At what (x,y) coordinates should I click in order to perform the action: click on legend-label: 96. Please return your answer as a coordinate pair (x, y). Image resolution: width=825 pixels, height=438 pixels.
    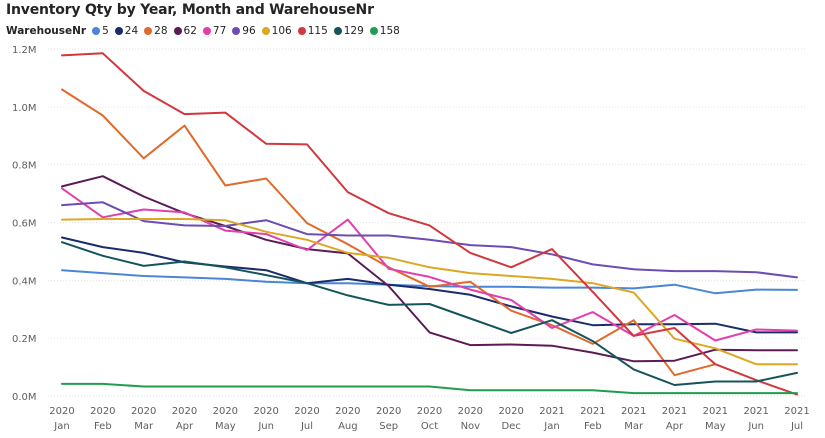
    Looking at the image, I should click on (249, 31).